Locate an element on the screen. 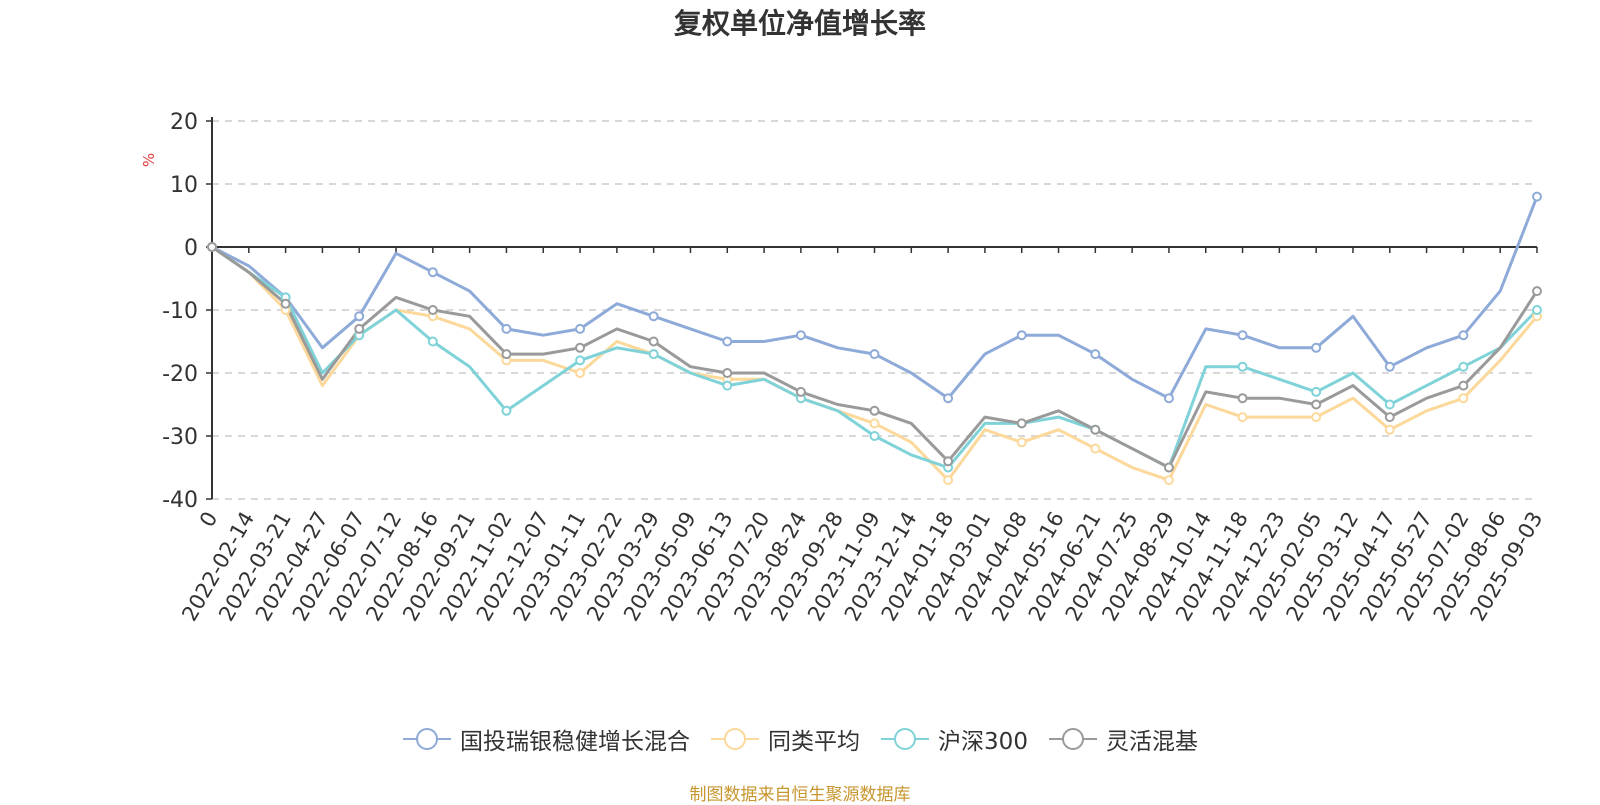  y-tick-label: -30 is located at coordinates (180, 437).